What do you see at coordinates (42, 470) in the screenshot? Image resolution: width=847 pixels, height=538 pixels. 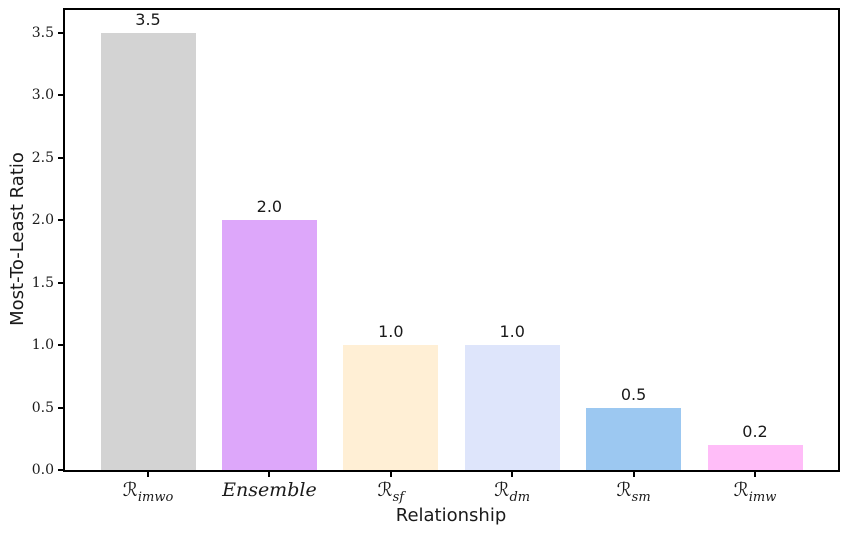 I see `y-tick-label: 0.0` at bounding box center [42, 470].